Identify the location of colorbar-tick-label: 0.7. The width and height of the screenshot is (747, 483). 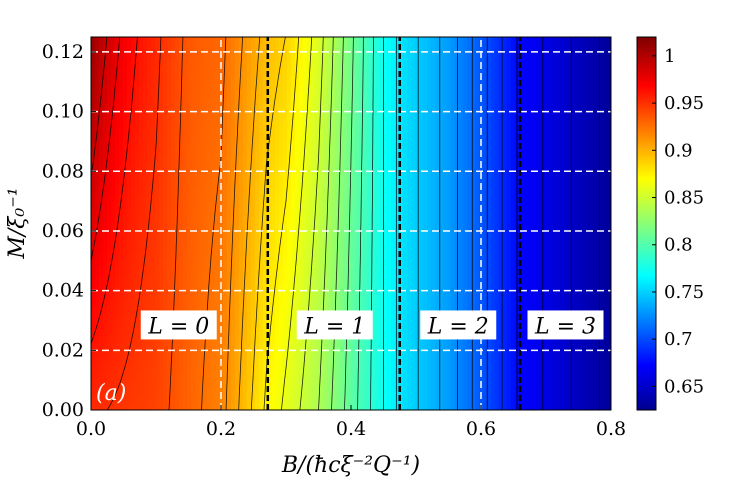
(678, 339).